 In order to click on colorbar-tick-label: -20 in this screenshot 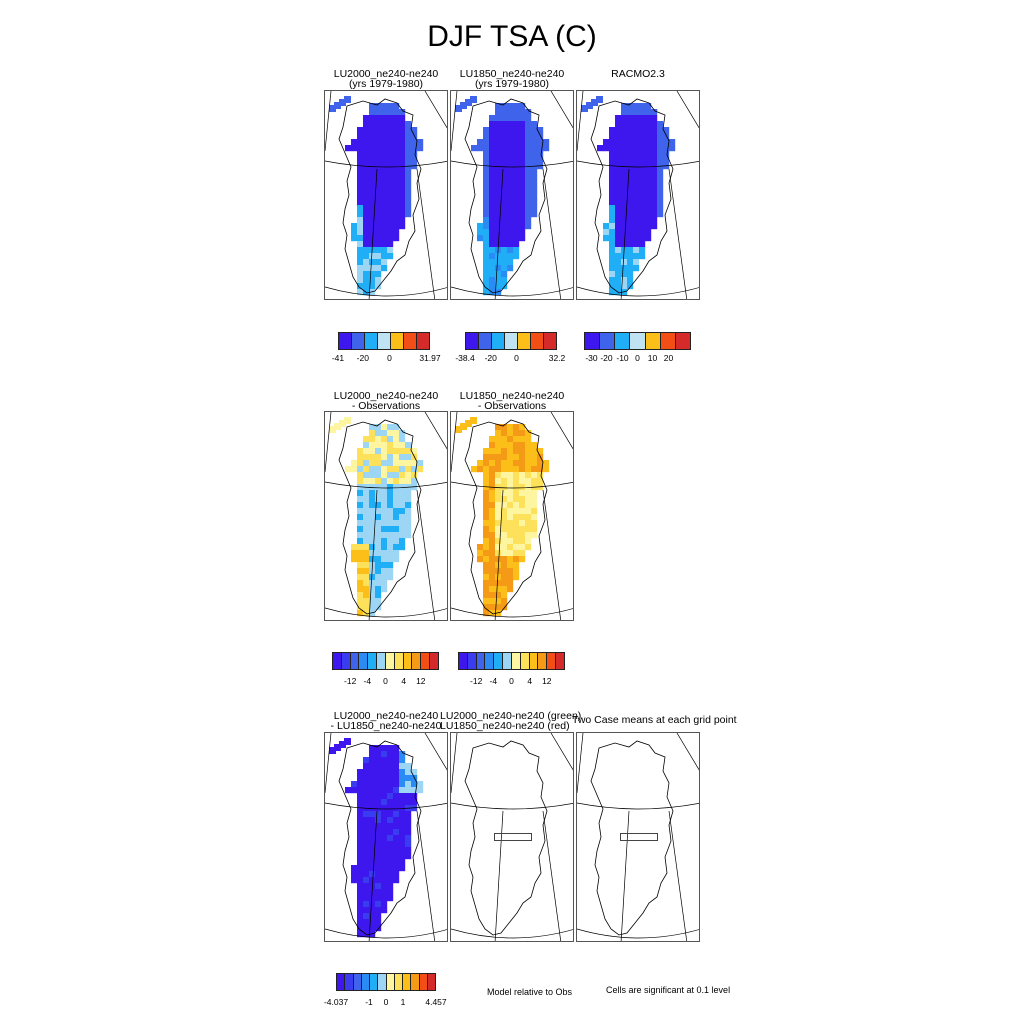, I will do `click(490, 358)`.